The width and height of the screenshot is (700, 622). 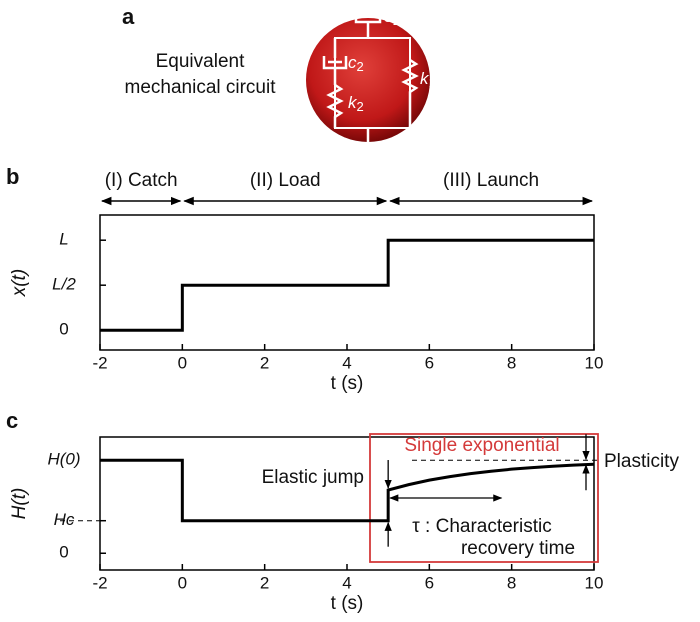 I want to click on annotation-title: Single exponential, so click(x=481, y=445).